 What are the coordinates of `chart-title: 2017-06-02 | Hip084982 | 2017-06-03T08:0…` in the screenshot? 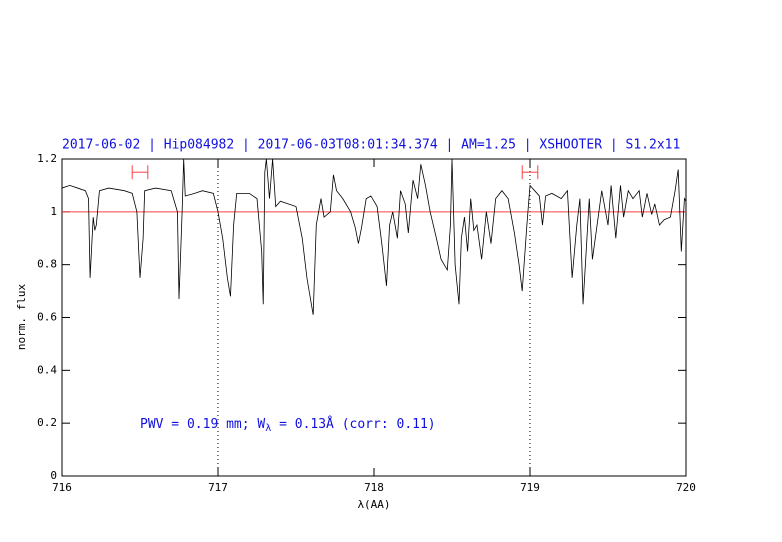 It's located at (371, 145).